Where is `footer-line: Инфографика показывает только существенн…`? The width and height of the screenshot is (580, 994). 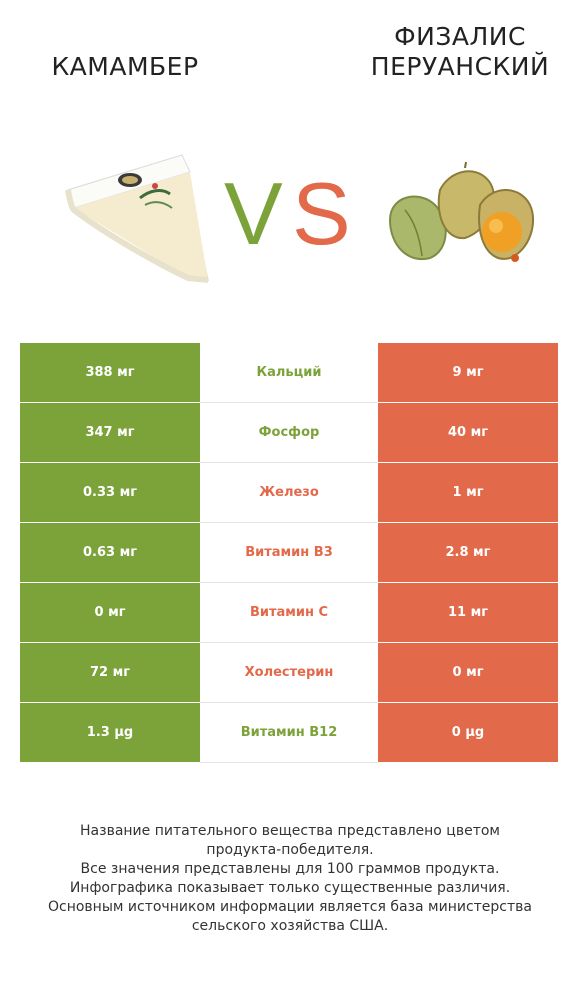
footer-line: Инфографика показывает только существенн… is located at coordinates (290, 888).